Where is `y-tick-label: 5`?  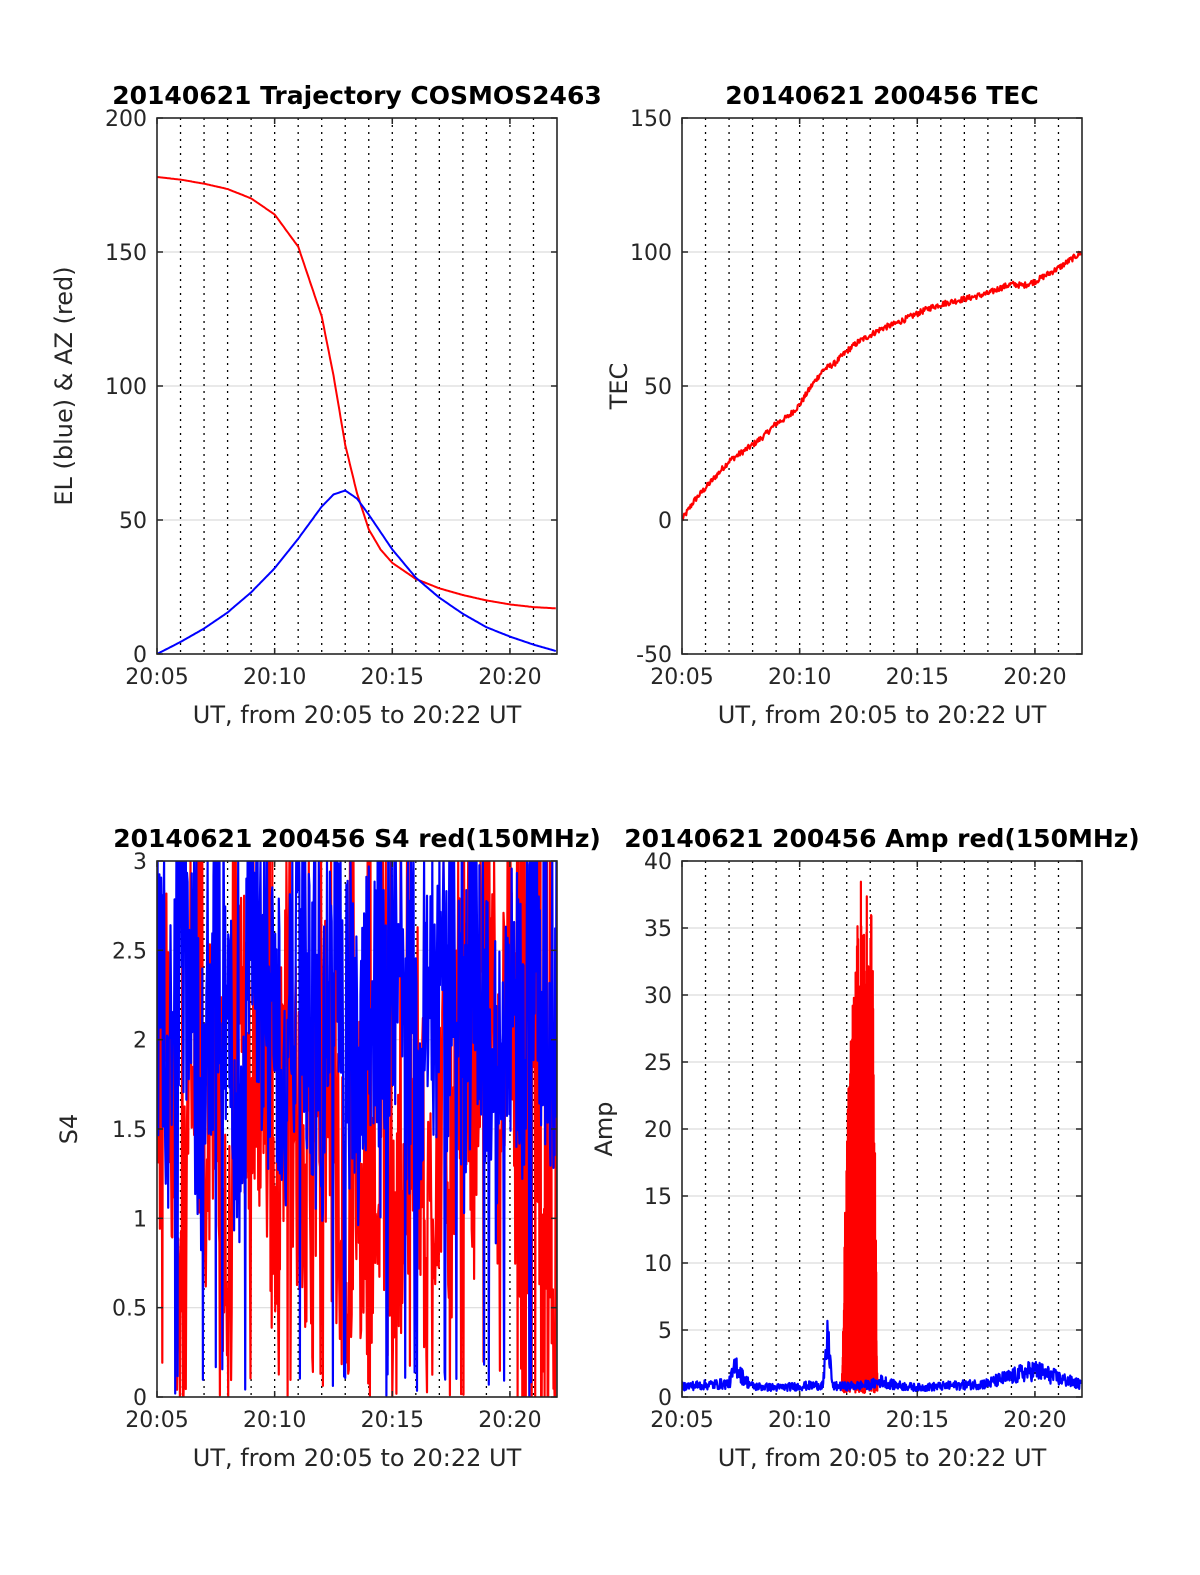
y-tick-label: 5 is located at coordinates (665, 1331).